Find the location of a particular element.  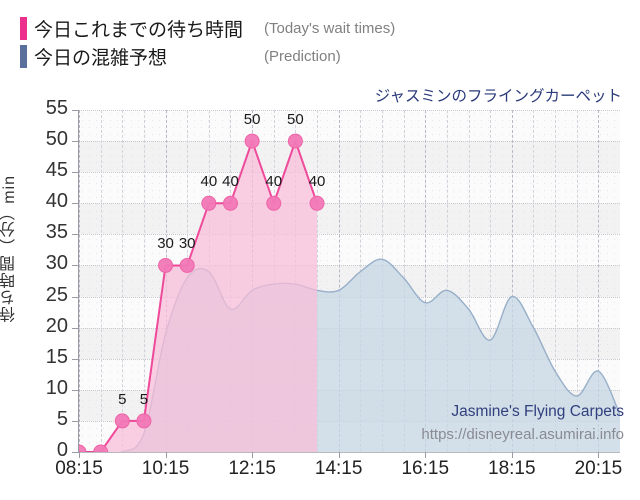

y-tick-label: 45 is located at coordinates (56, 170).